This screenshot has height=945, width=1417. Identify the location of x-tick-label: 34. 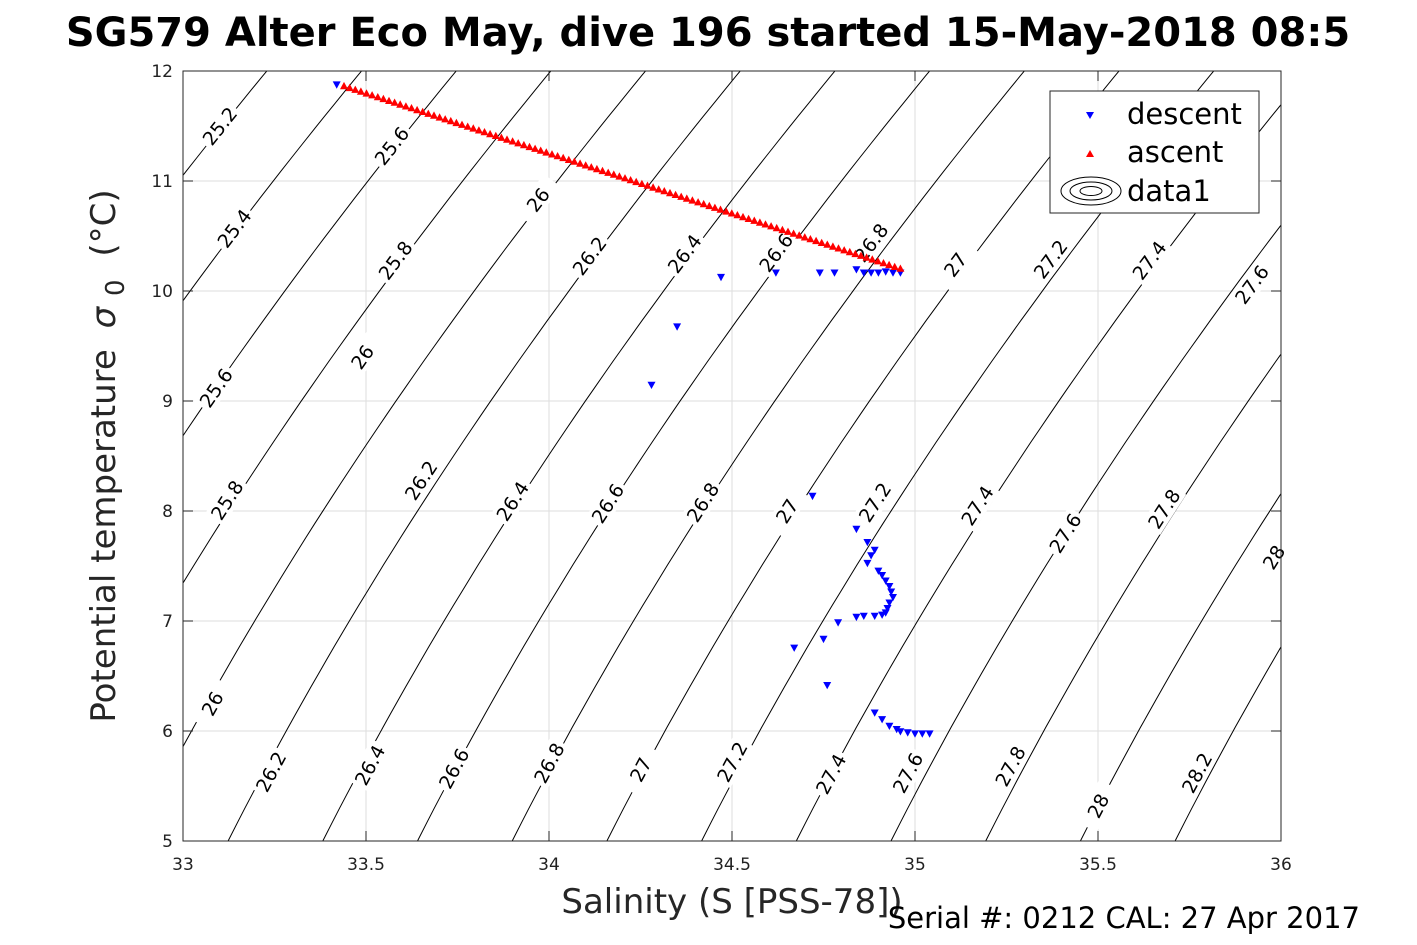
(549, 865).